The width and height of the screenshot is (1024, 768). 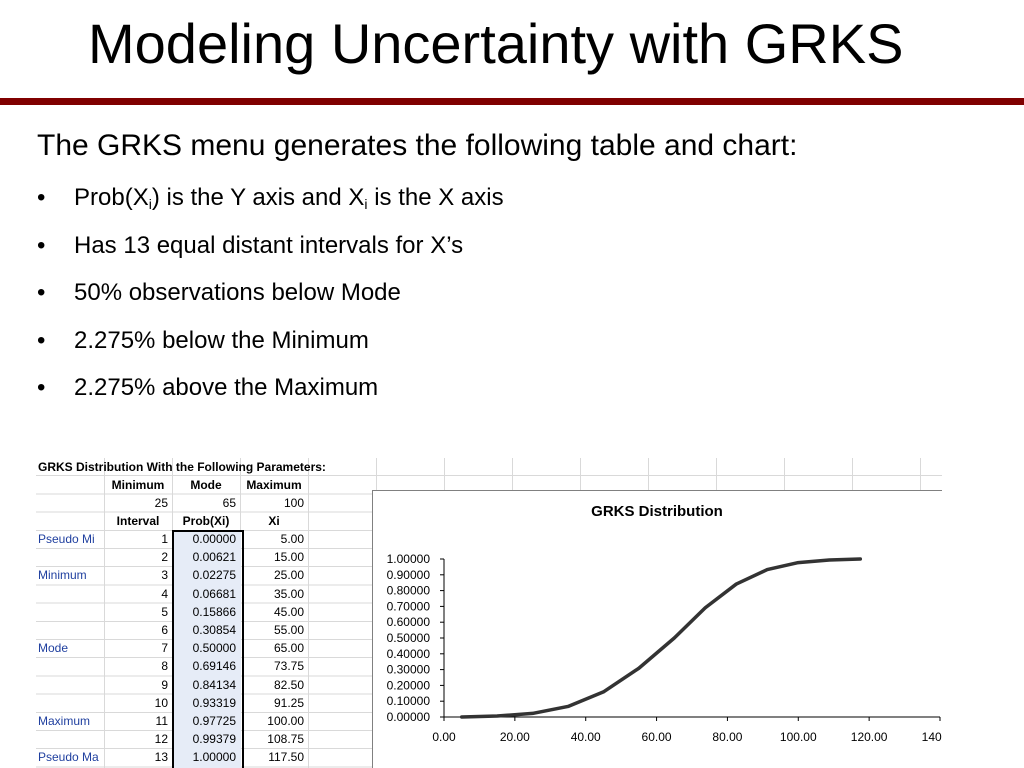 I want to click on prob-cell: 0.84134, so click(x=214, y=684).